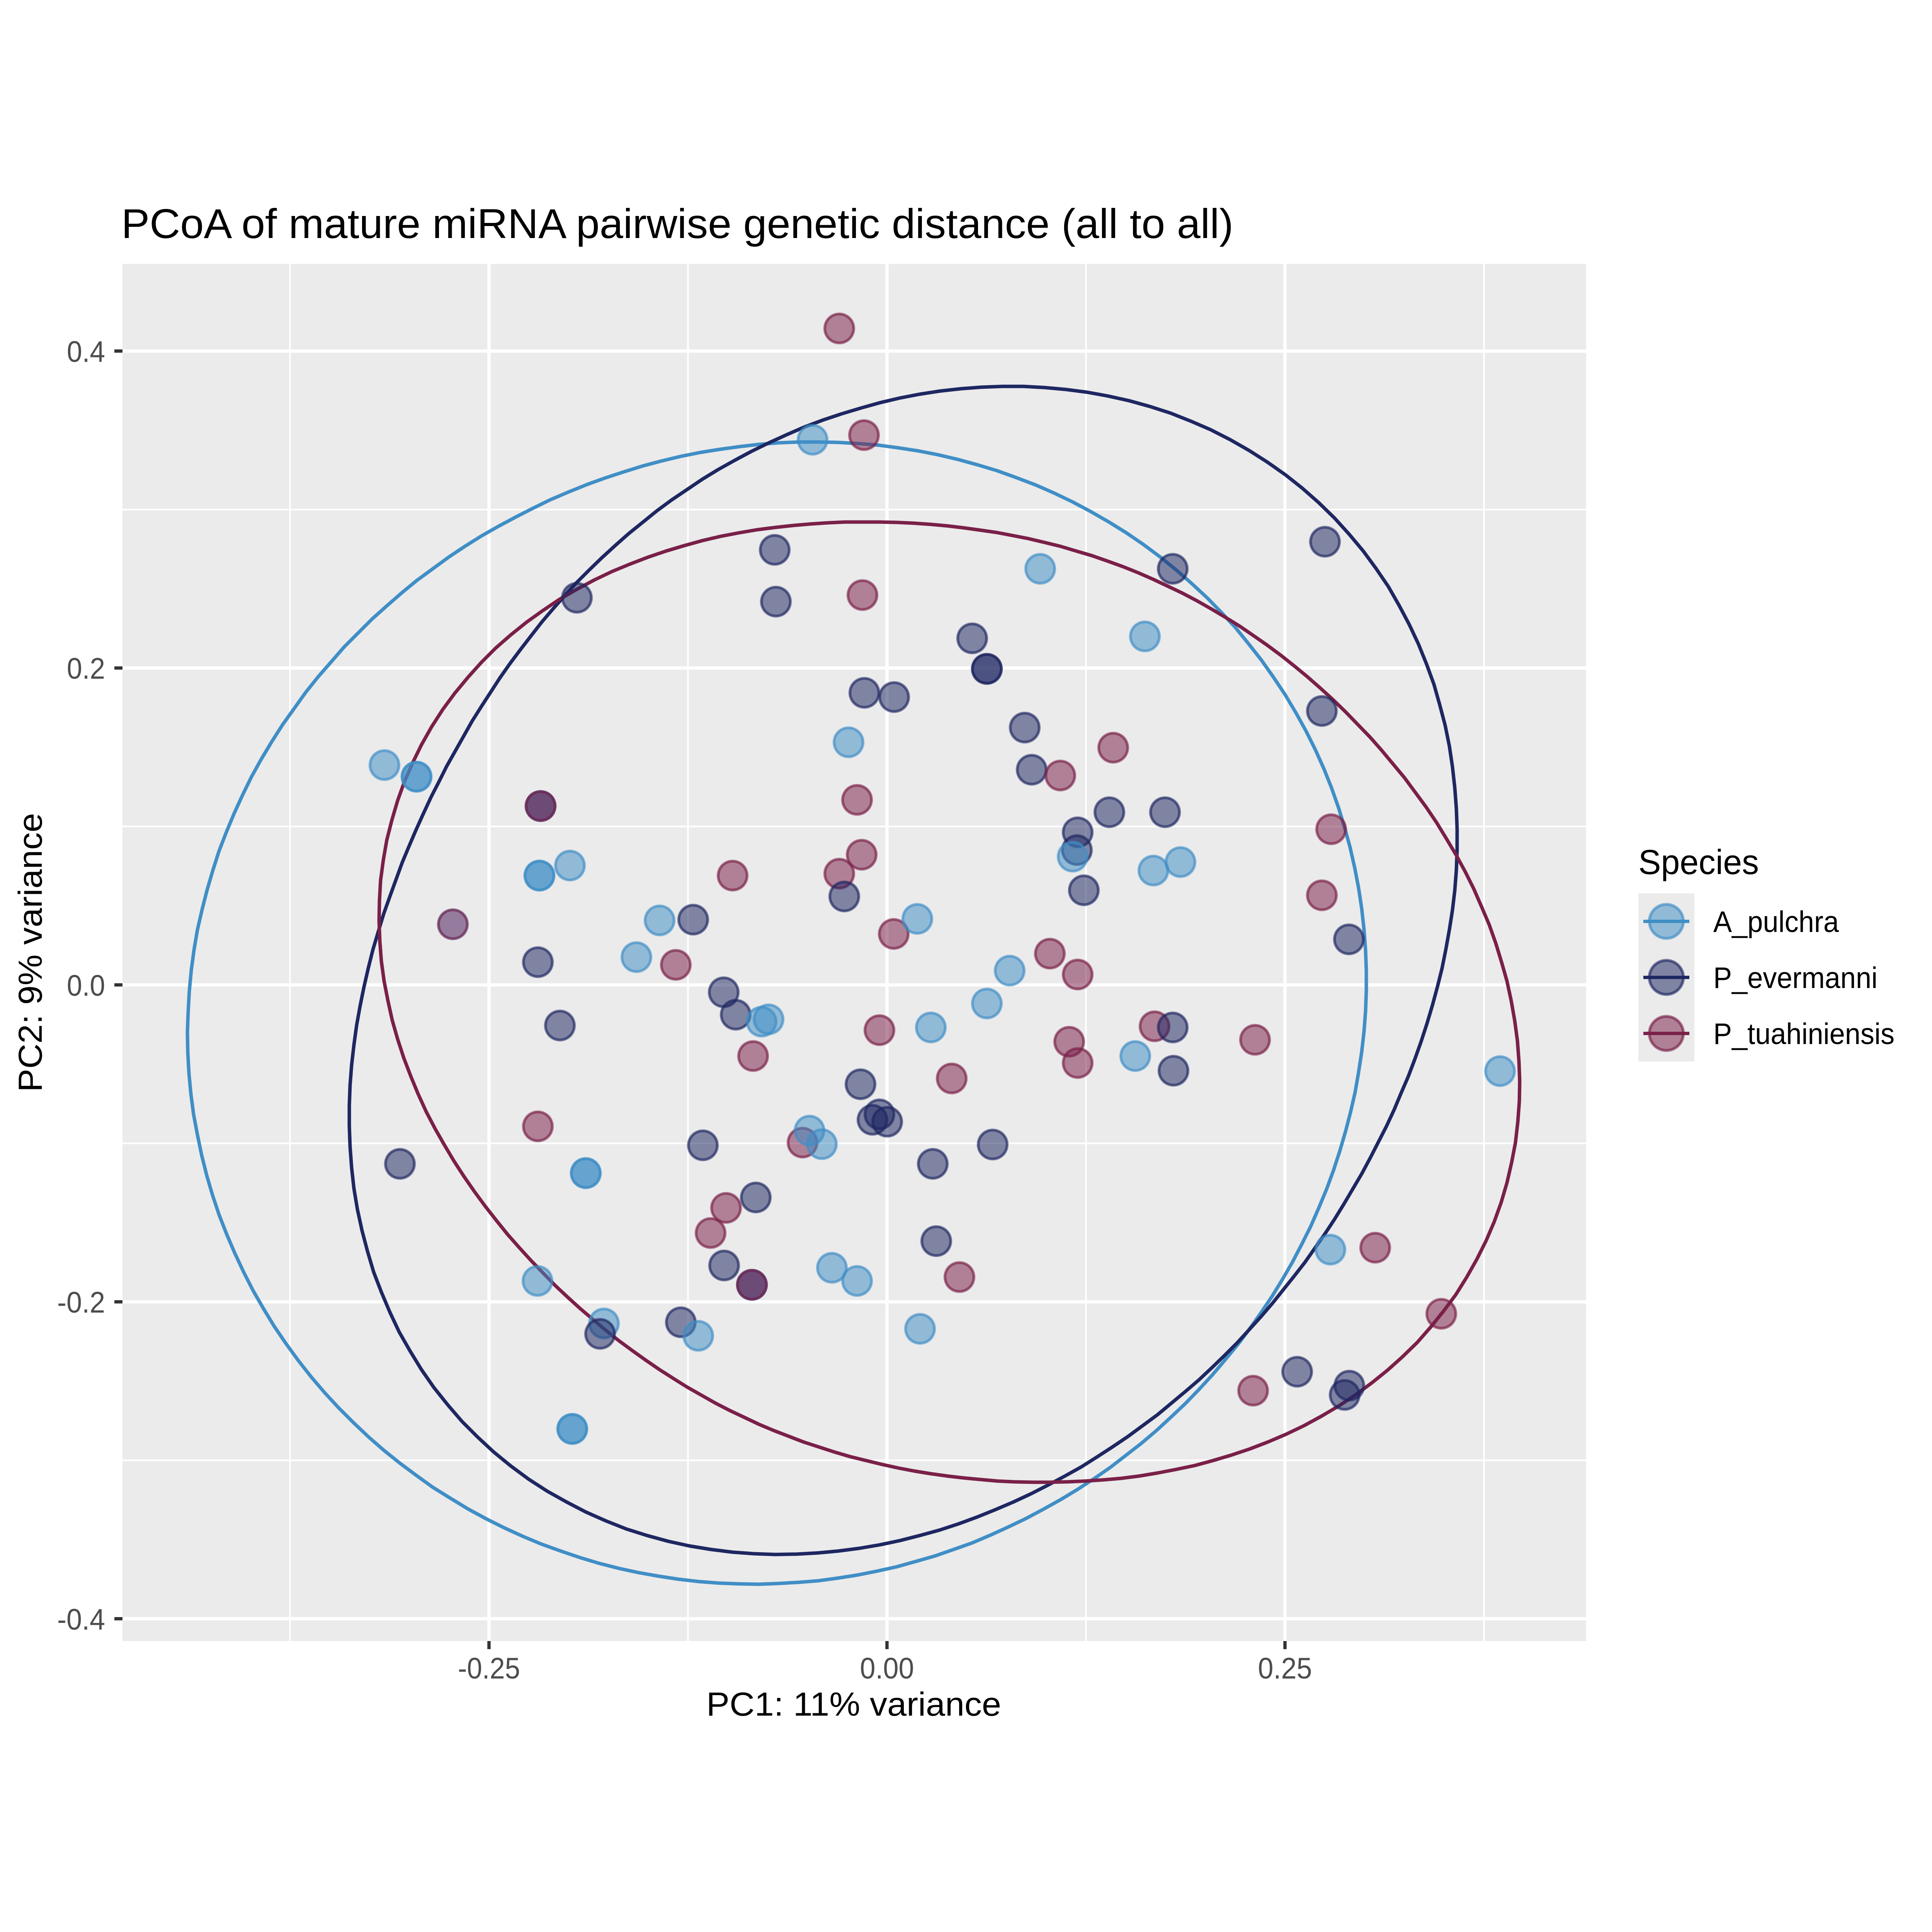  What do you see at coordinates (1776, 922) in the screenshot?
I see `svg-text: A_pulchra` at bounding box center [1776, 922].